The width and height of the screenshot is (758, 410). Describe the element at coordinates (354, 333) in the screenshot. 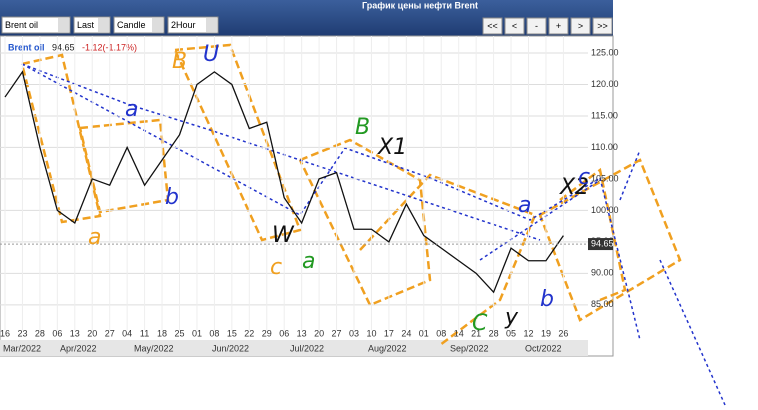

I see `x-tick-label: 03` at that location.